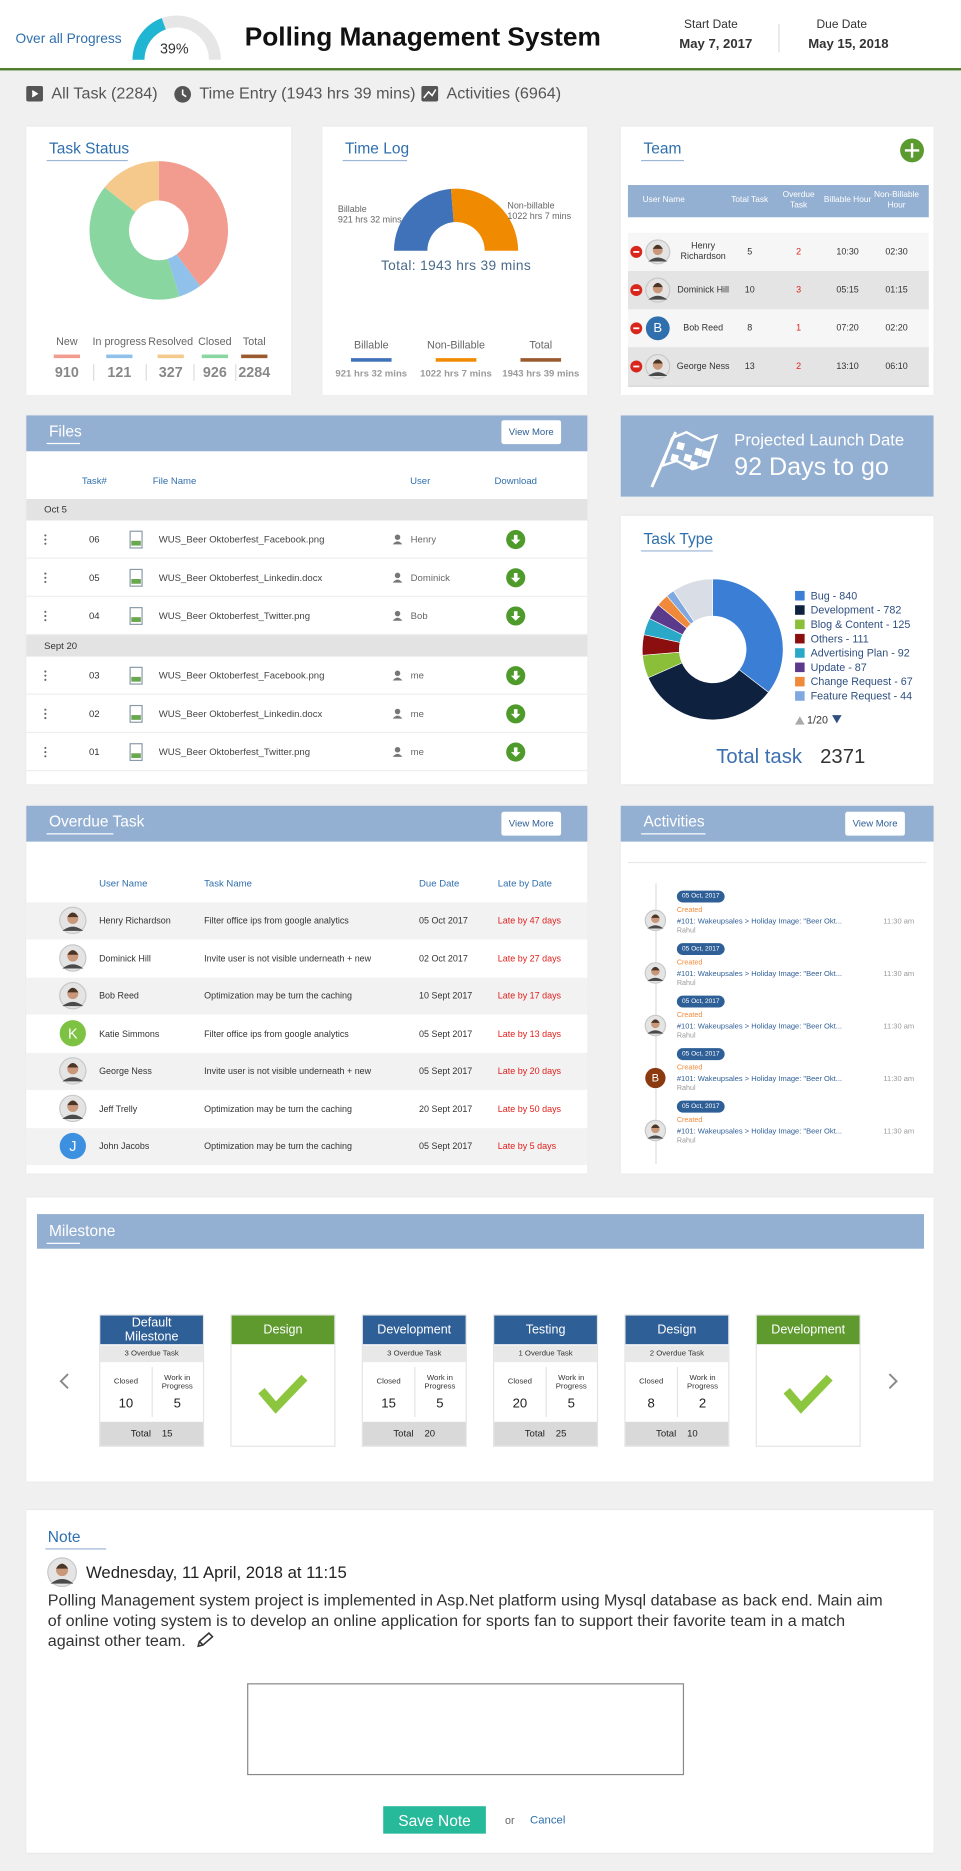 This screenshot has width=961, height=1871. Describe the element at coordinates (307, 600) in the screenshot. I see `files-card` at that location.